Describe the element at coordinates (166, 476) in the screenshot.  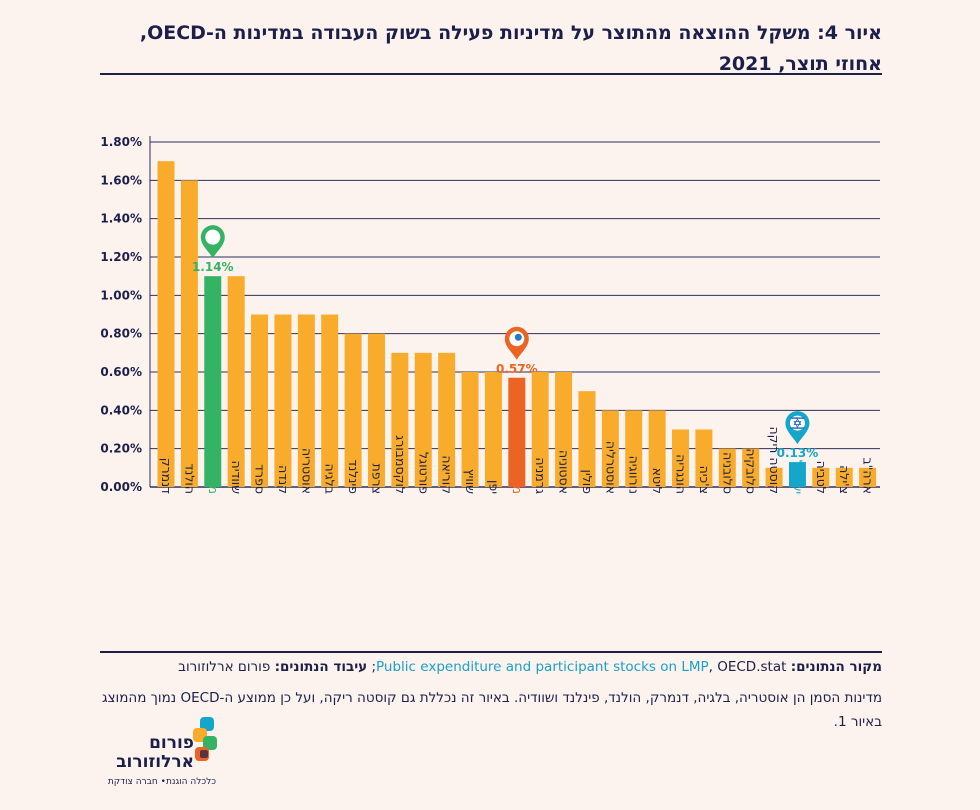
I see `x-tick-label: דנמרק` at that location.